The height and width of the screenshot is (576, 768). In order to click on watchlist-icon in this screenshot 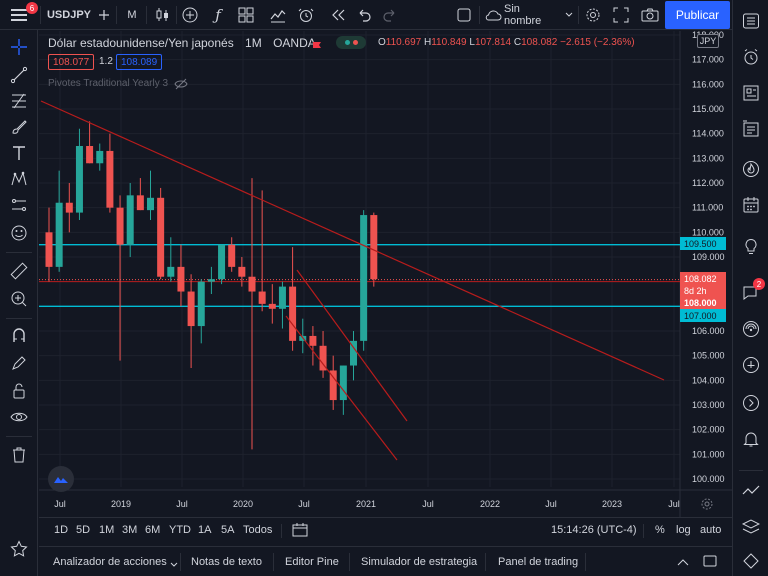, I will do `click(751, 21)`.